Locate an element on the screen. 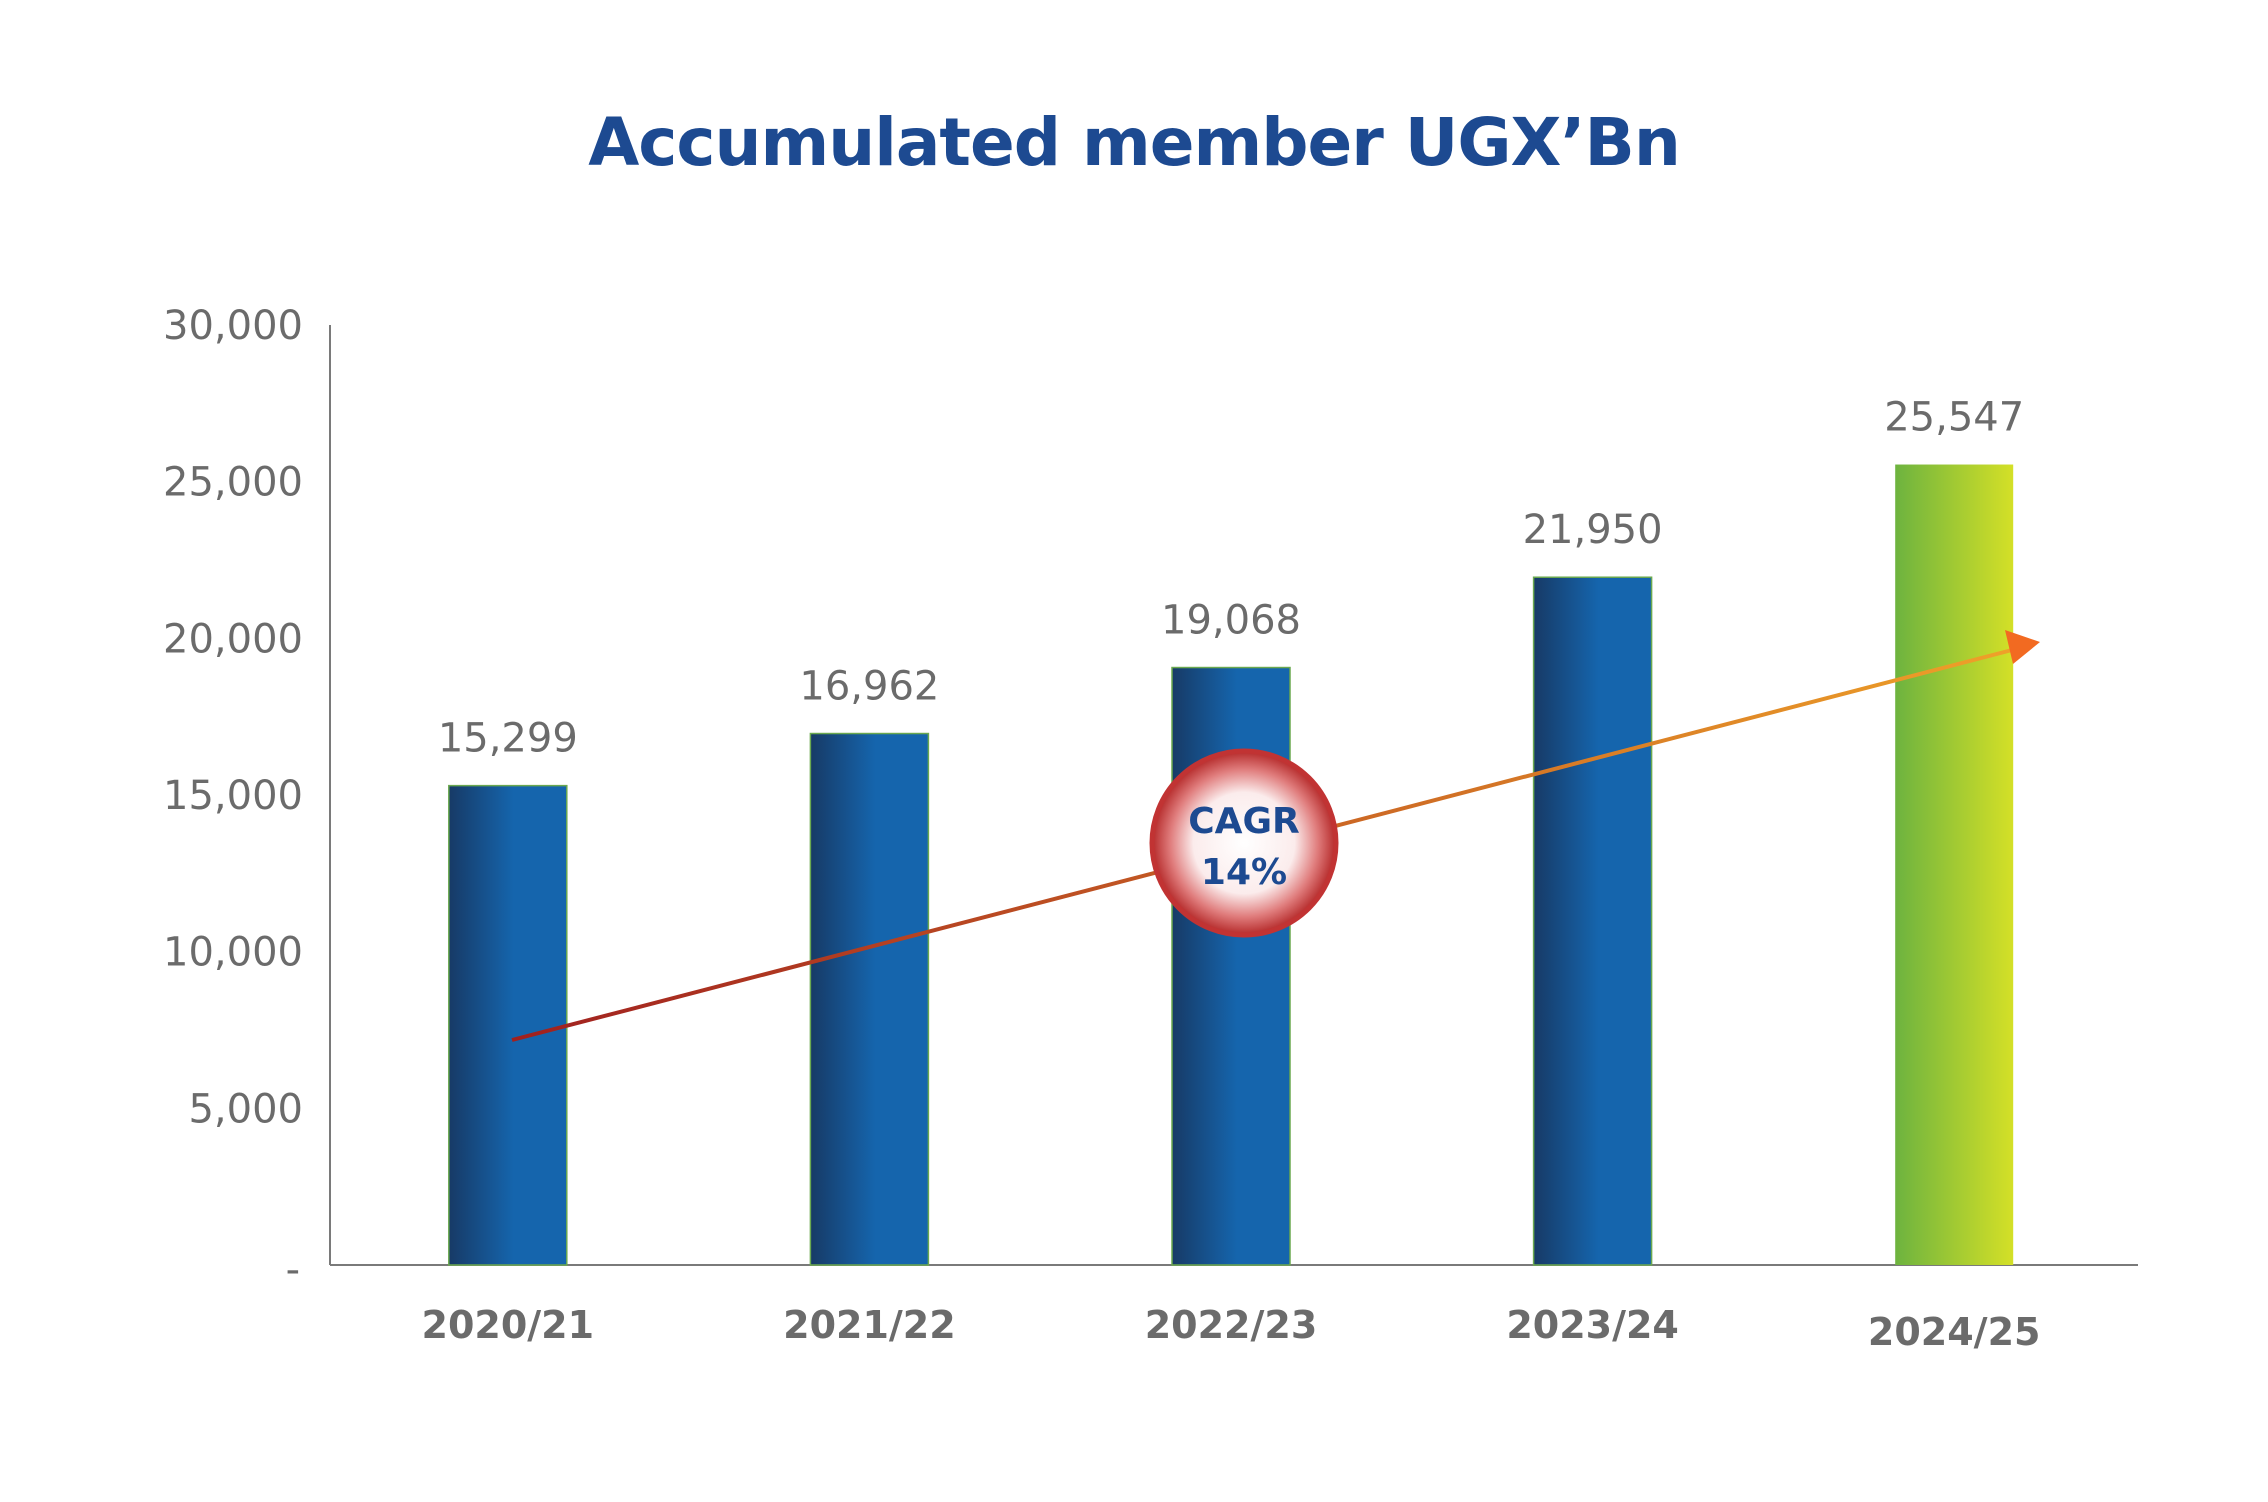  data-label: 21,950 is located at coordinates (1593, 530).